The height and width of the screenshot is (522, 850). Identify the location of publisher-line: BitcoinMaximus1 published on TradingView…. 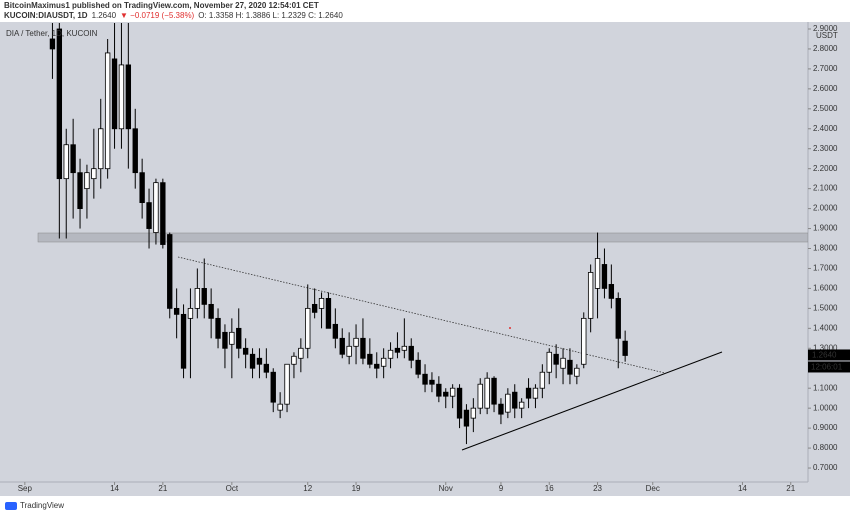
(161, 5).